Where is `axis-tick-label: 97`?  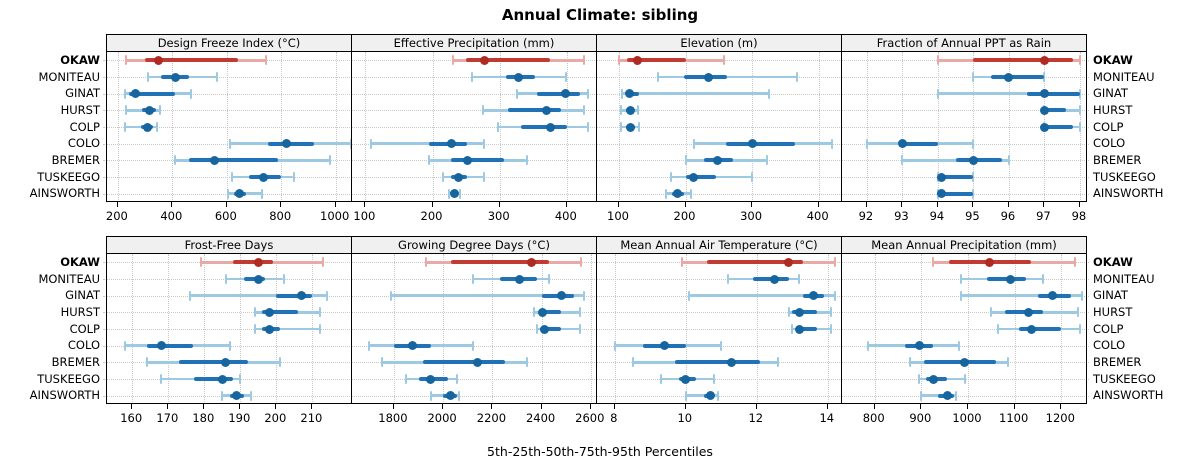
axis-tick-label: 97 is located at coordinates (1043, 216).